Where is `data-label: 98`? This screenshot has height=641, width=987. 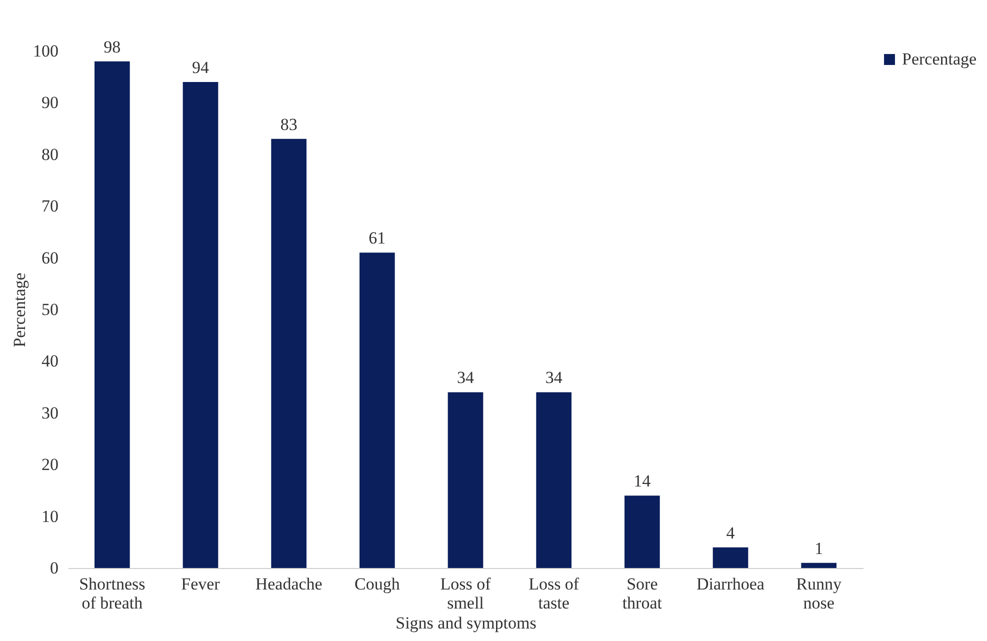
data-label: 98 is located at coordinates (112, 46).